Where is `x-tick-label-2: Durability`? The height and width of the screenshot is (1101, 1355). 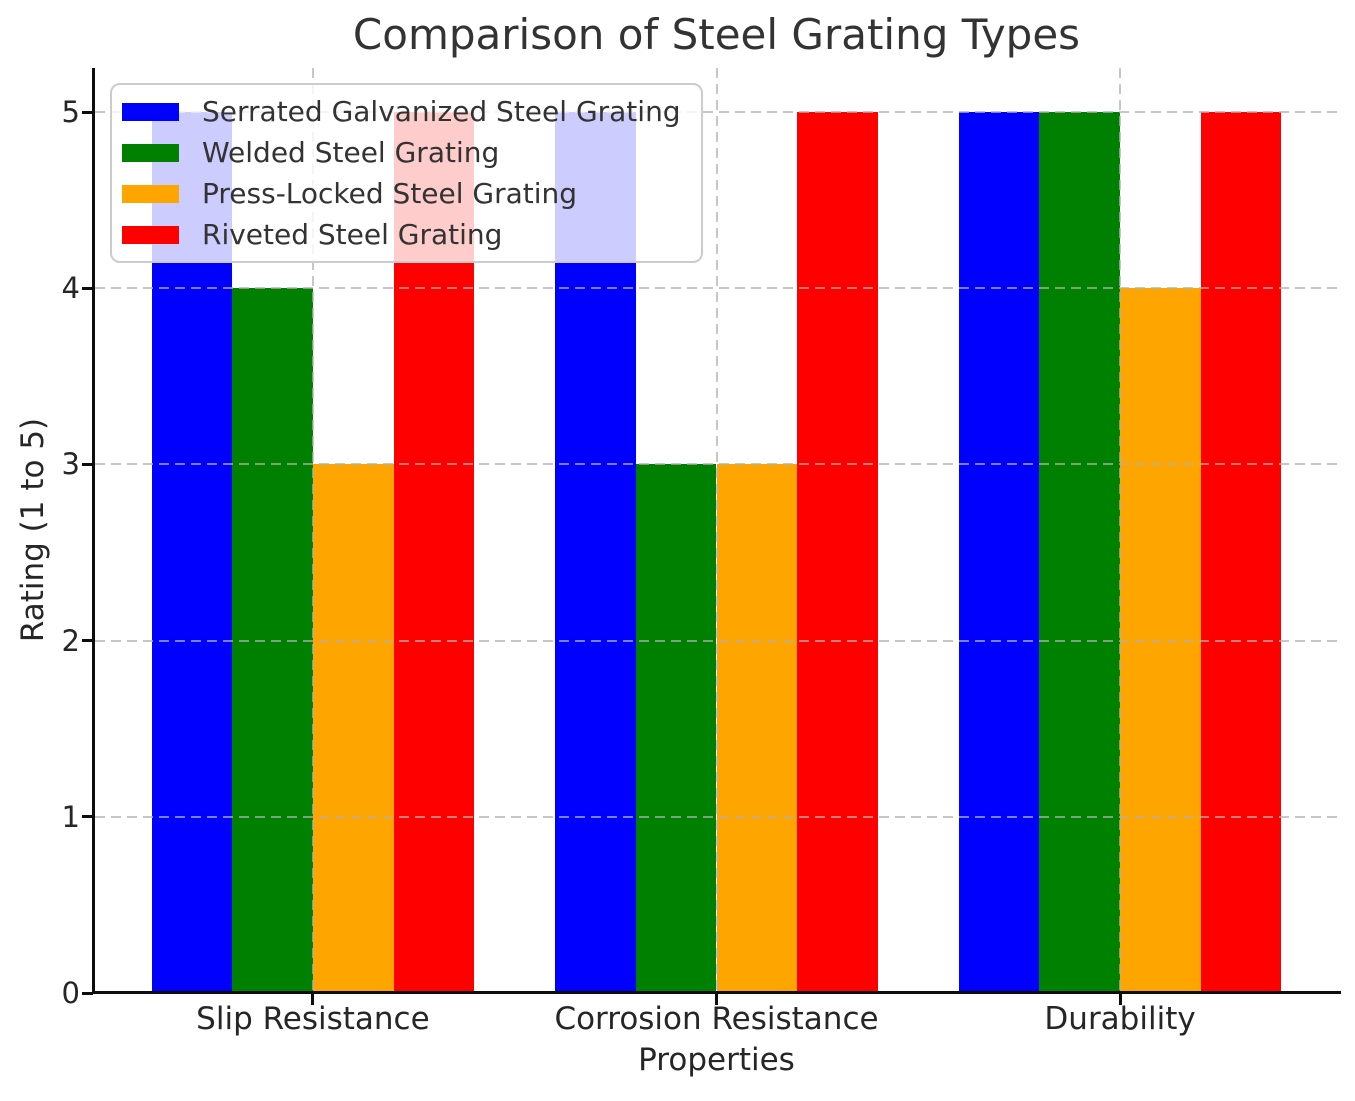
x-tick-label-2: Durability is located at coordinates (1120, 1019).